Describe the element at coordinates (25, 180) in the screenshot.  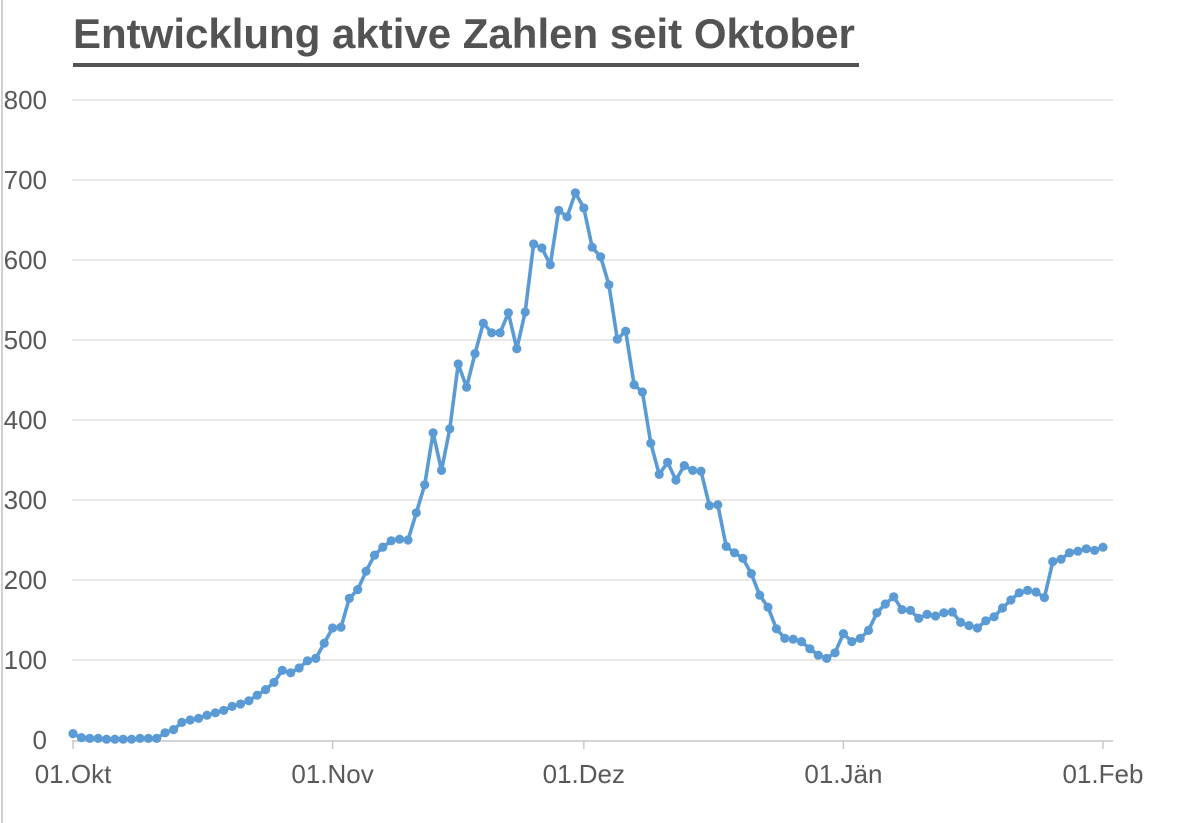
I see `y-axis-tick-label: 700` at that location.